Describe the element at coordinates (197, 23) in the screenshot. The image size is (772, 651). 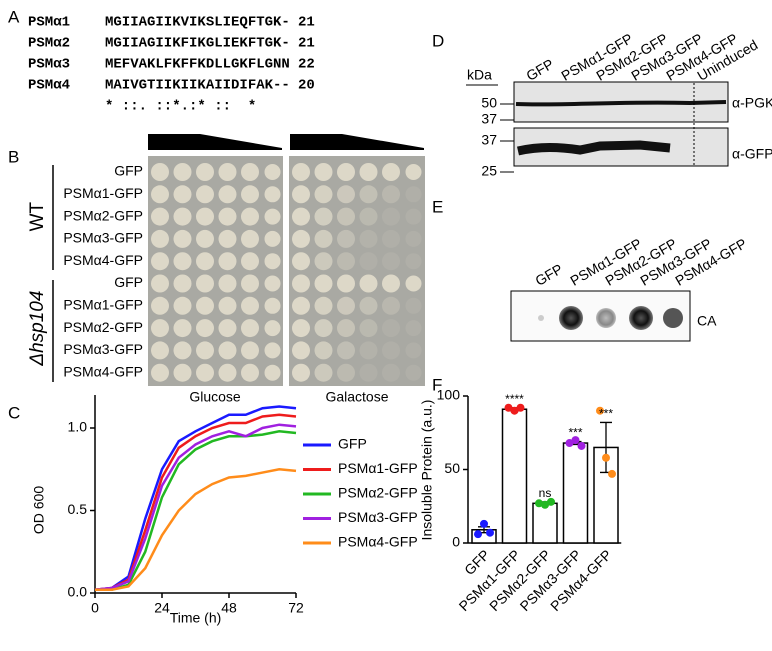
I see `sequence: MGIIAGIIKVIKSLIEQFTGK-` at that location.